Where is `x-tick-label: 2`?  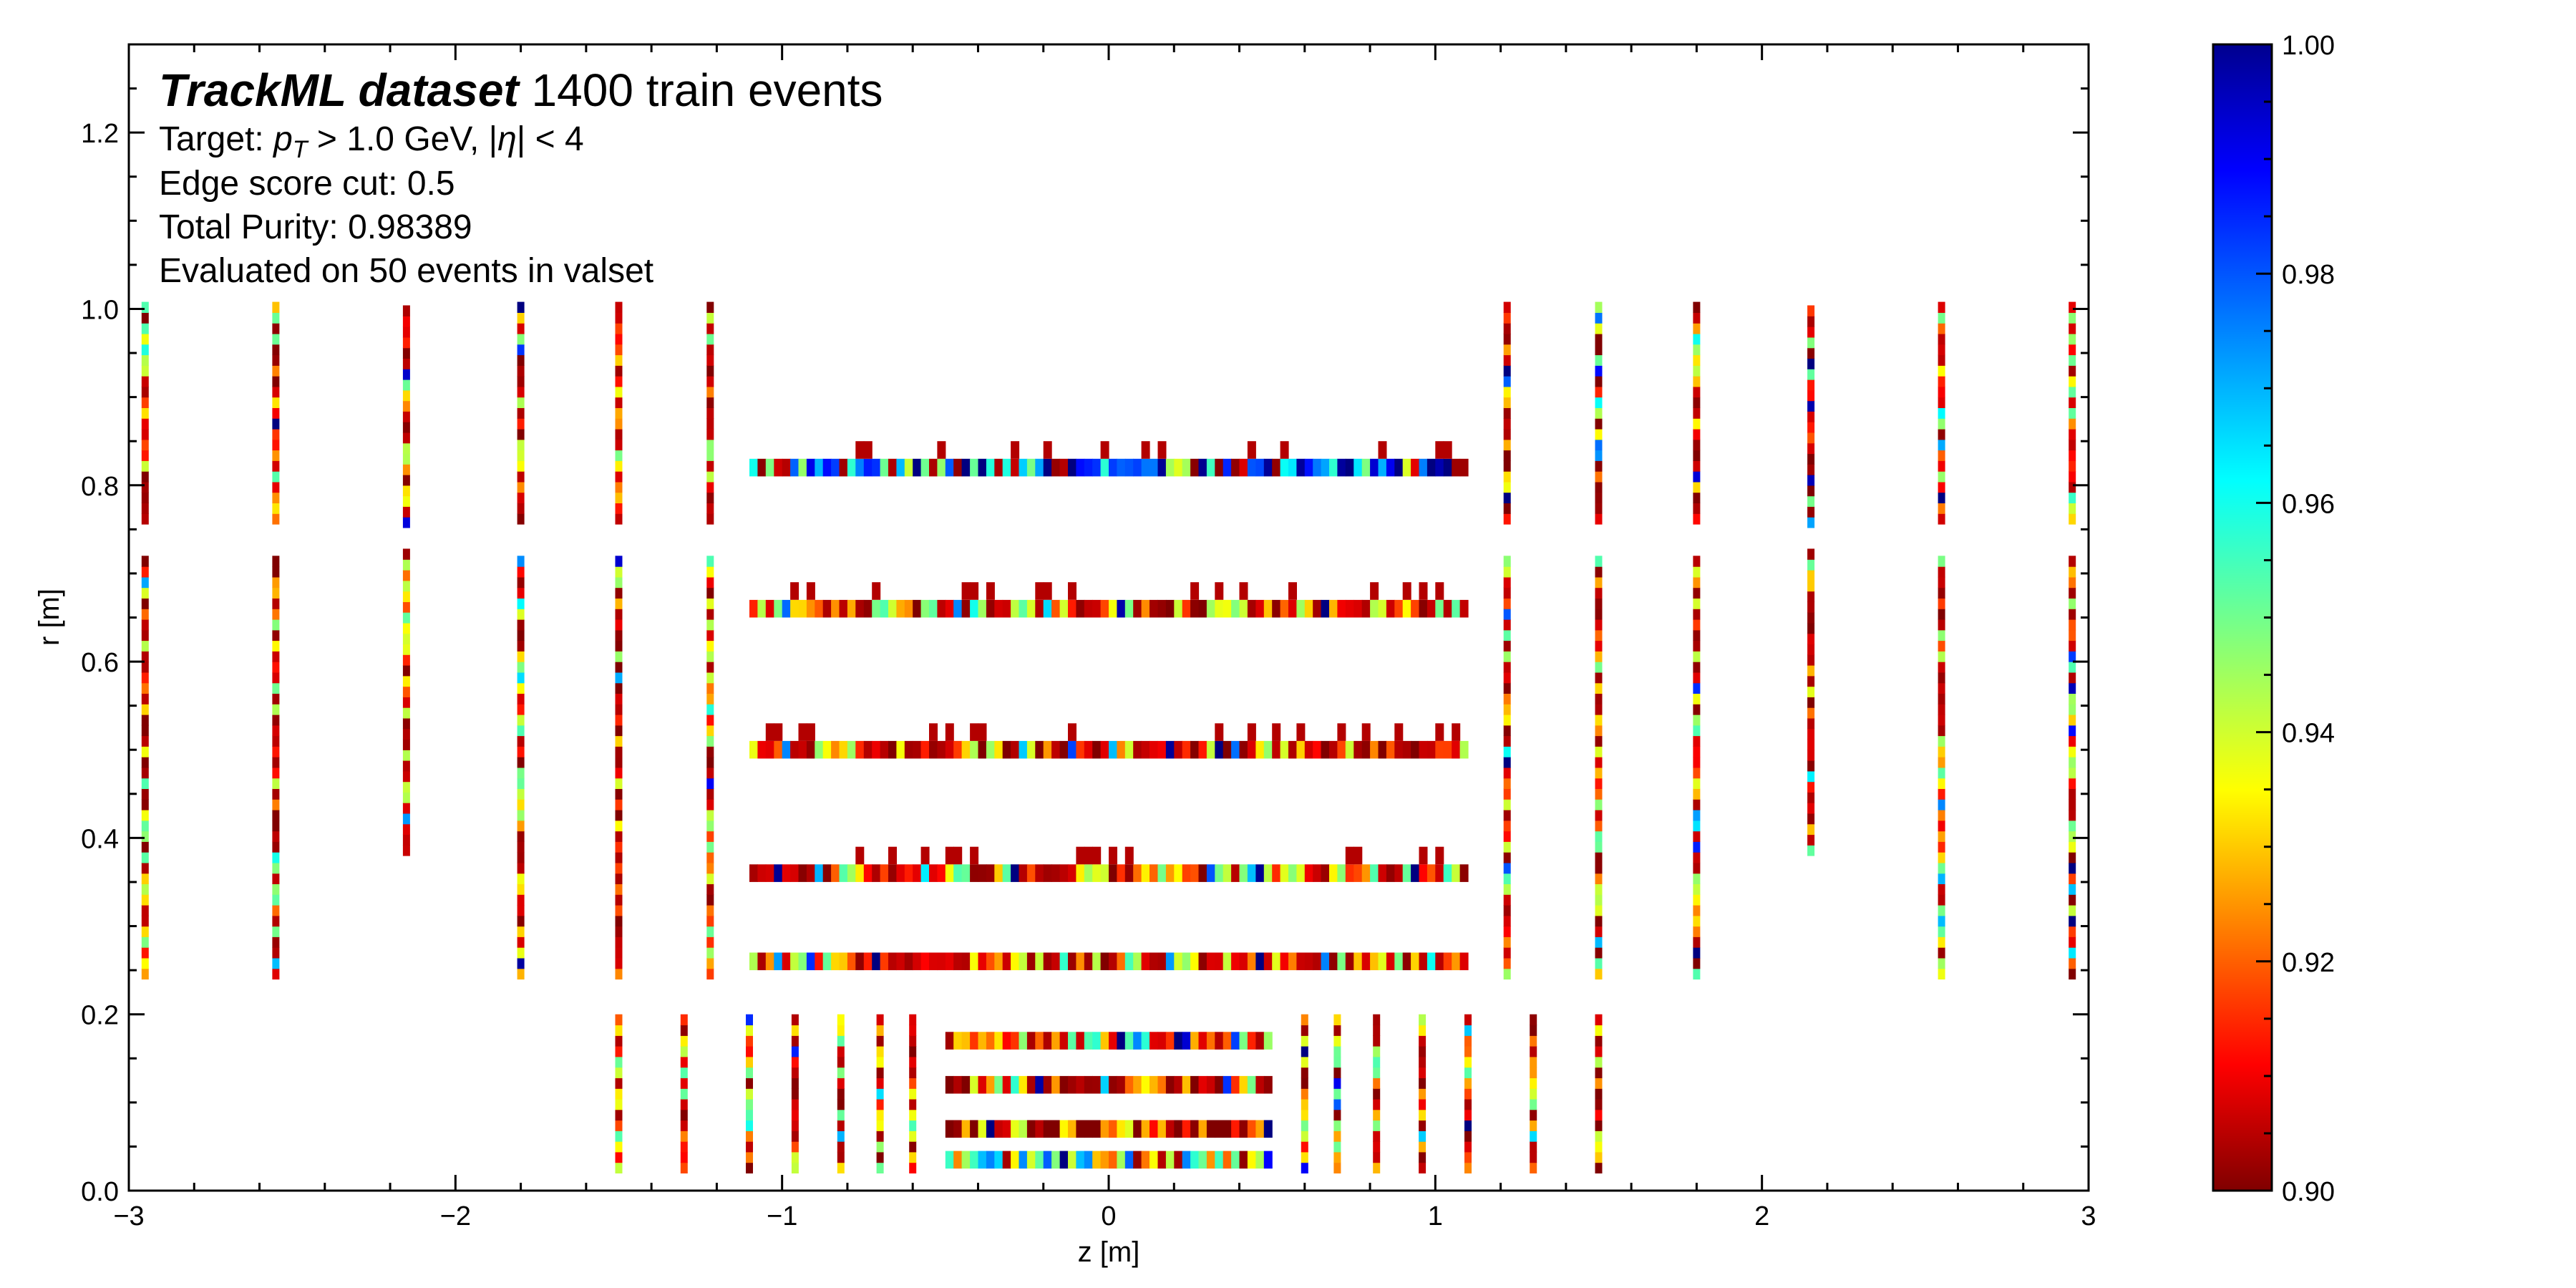
x-tick-label: 2 is located at coordinates (1761, 1216).